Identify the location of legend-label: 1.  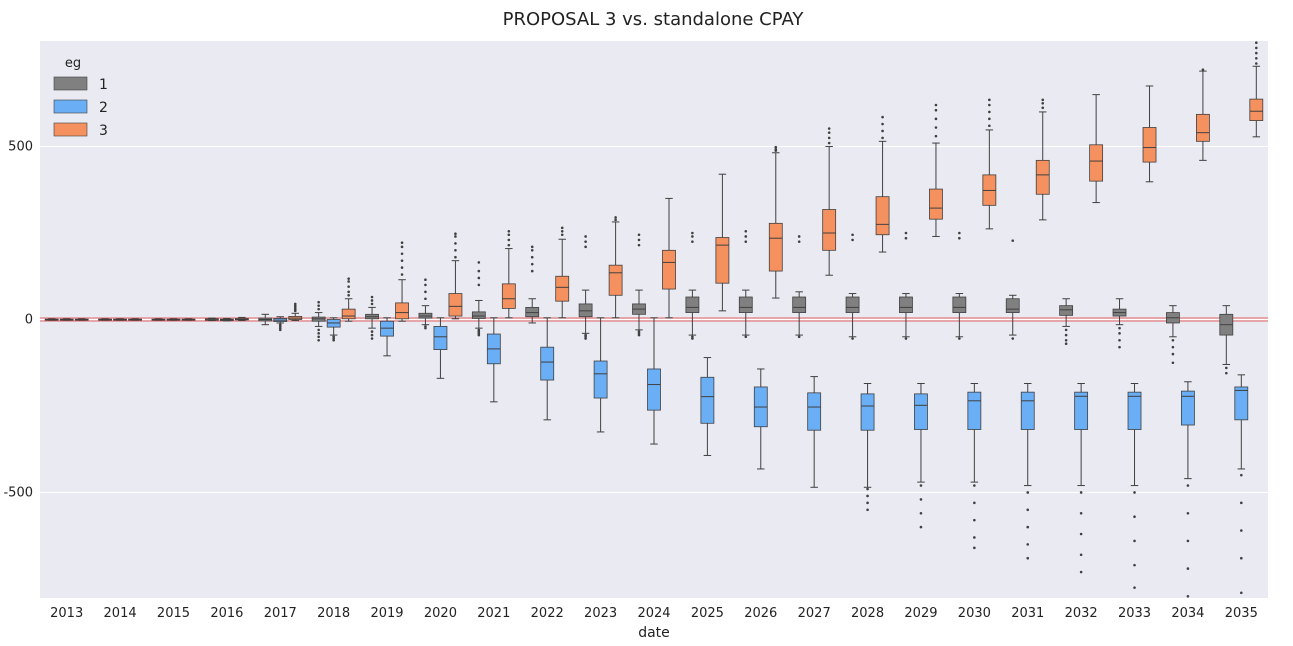
(103, 85).